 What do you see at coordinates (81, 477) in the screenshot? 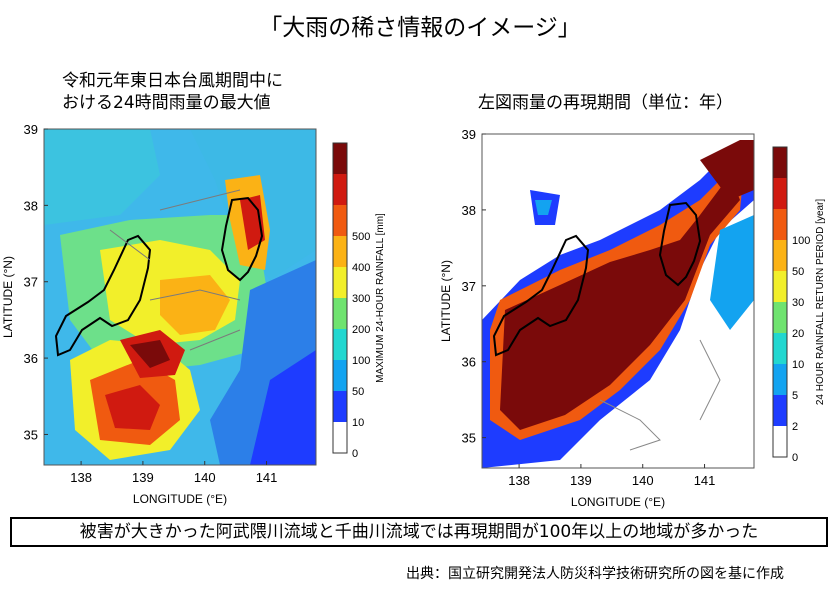
I see `left-x-tick-label: 138` at bounding box center [81, 477].